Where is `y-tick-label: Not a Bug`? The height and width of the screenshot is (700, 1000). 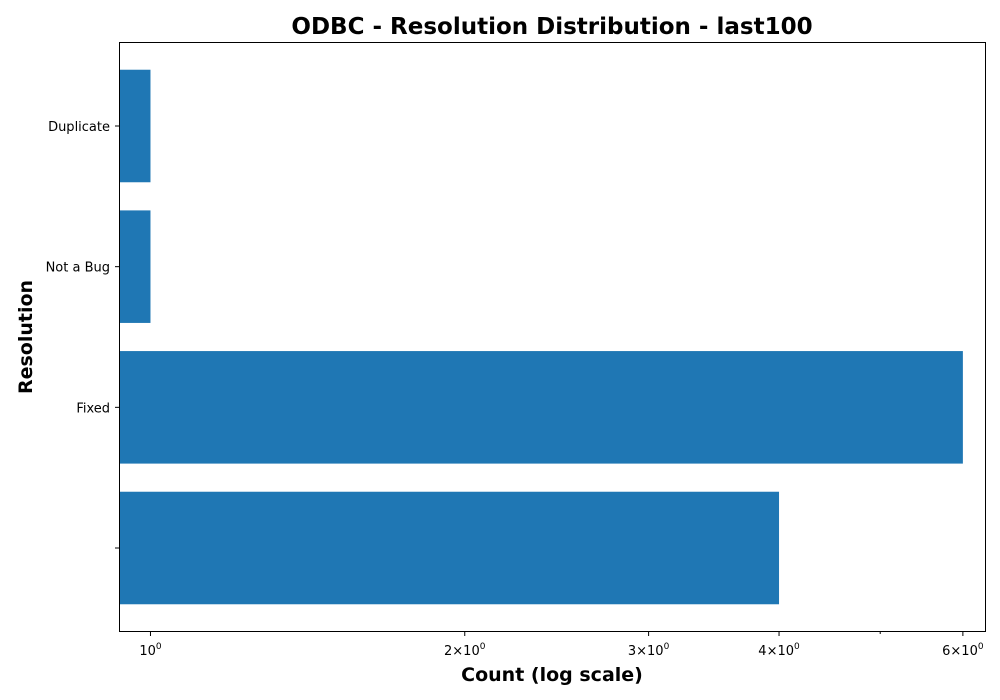 y-tick-label: Not a Bug is located at coordinates (78, 268).